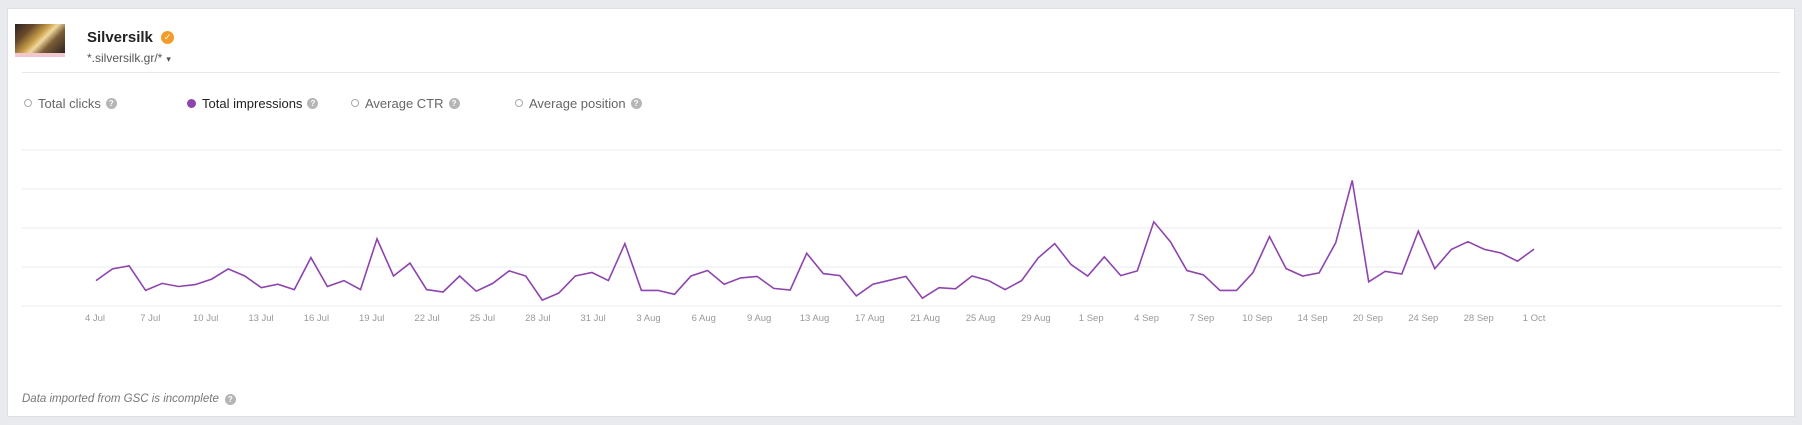 The width and height of the screenshot is (1802, 425). I want to click on footnote-text: Data imported from GSC is incomplete, so click(120, 399).